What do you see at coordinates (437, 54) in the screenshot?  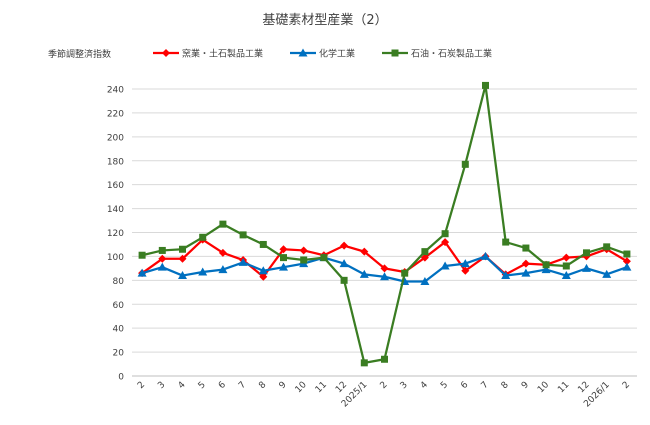 I see `legend-item: 石油・石炭製品工業` at bounding box center [437, 54].